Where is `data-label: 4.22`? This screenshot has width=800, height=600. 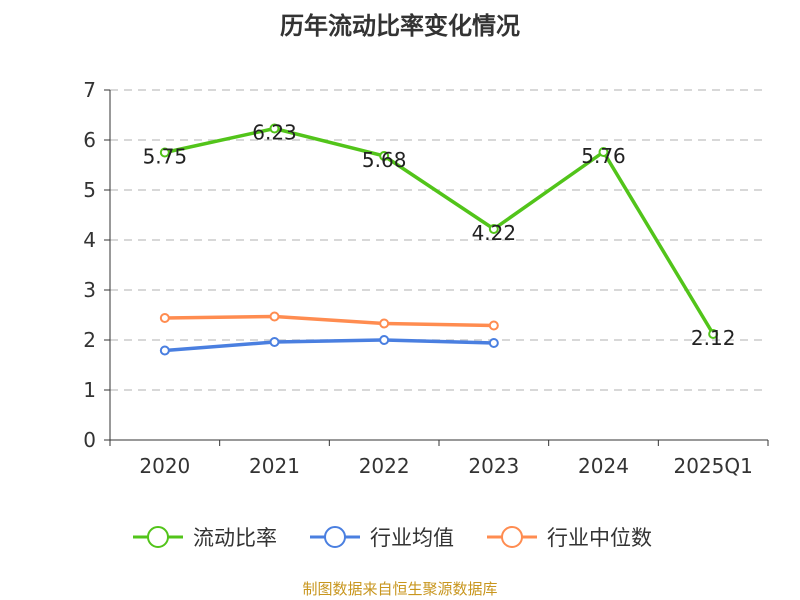 data-label: 4.22 is located at coordinates (494, 233).